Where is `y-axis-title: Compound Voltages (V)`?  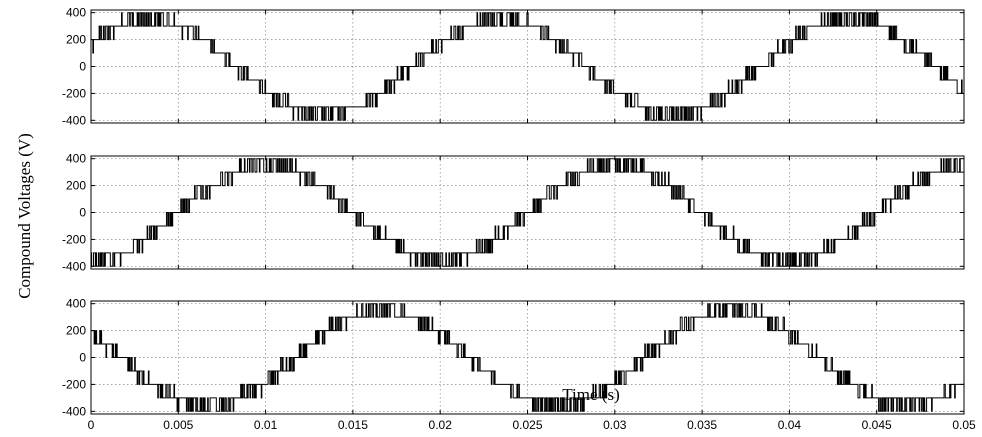
y-axis-title: Compound Voltages (V) is located at coordinates (24, 216).